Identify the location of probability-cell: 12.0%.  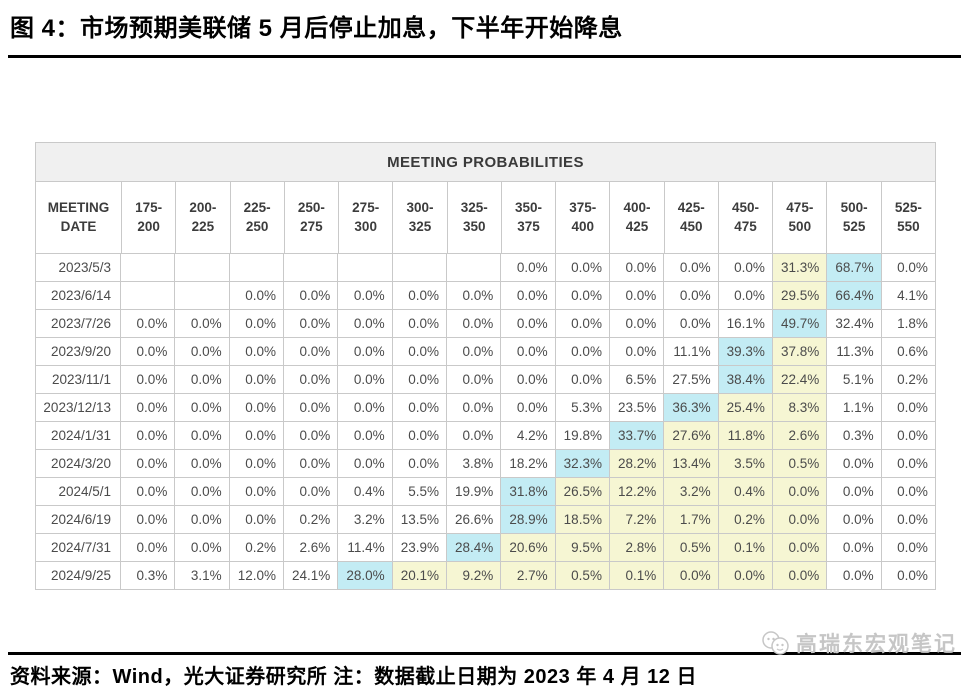
(257, 575).